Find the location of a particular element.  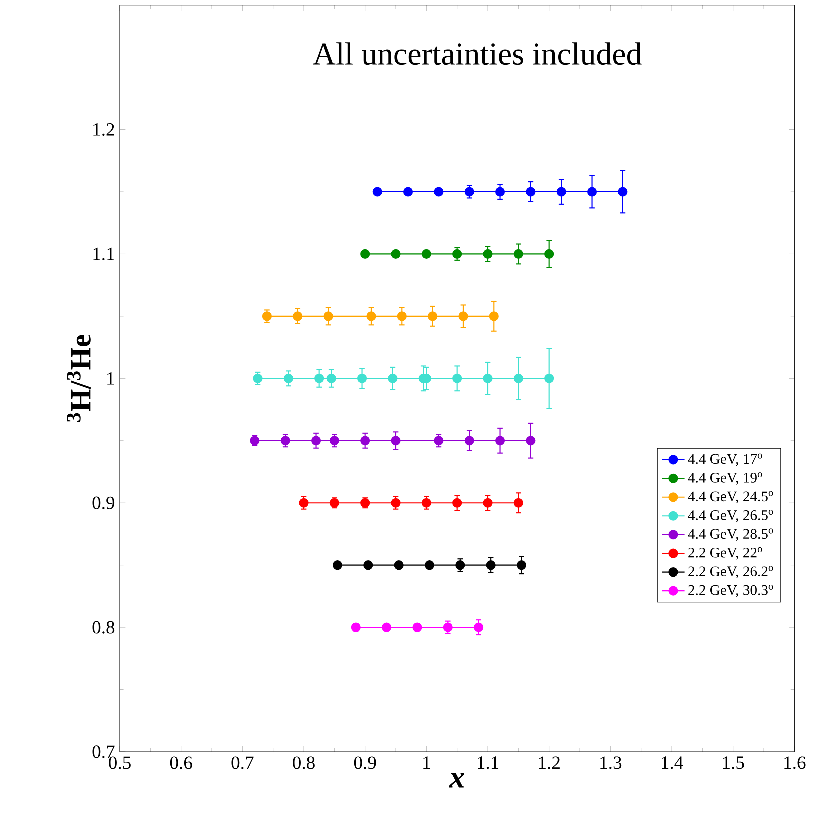

y-tick-label: 1 is located at coordinates (111, 378).